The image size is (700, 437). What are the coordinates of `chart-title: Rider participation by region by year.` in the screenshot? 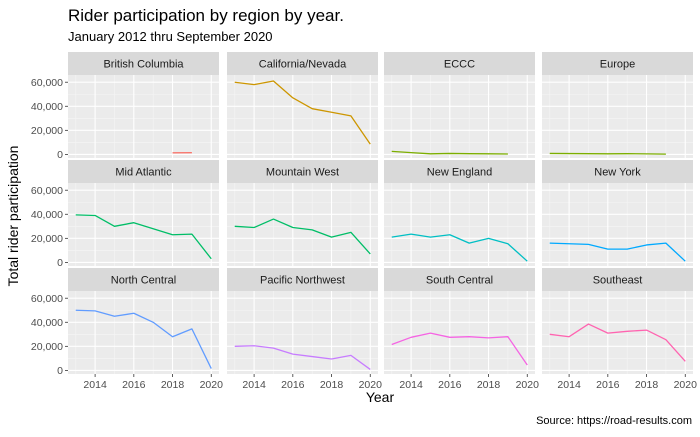 It's located at (206, 15).